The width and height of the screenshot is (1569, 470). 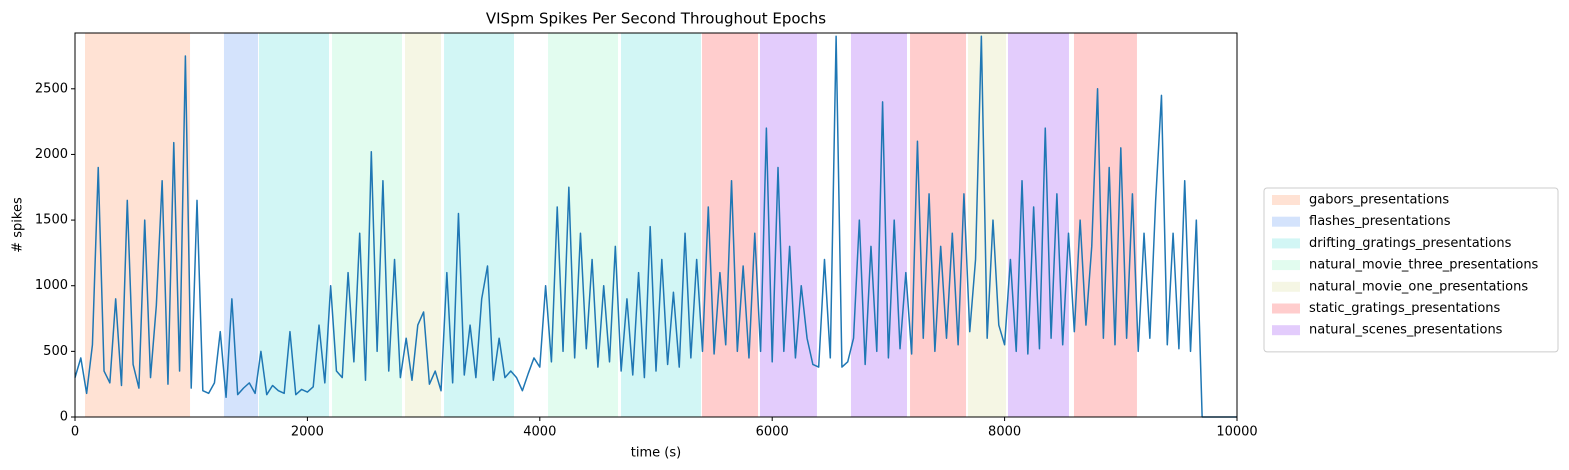 What do you see at coordinates (1236, 432) in the screenshot?
I see `x-tick-label: 10000` at bounding box center [1236, 432].